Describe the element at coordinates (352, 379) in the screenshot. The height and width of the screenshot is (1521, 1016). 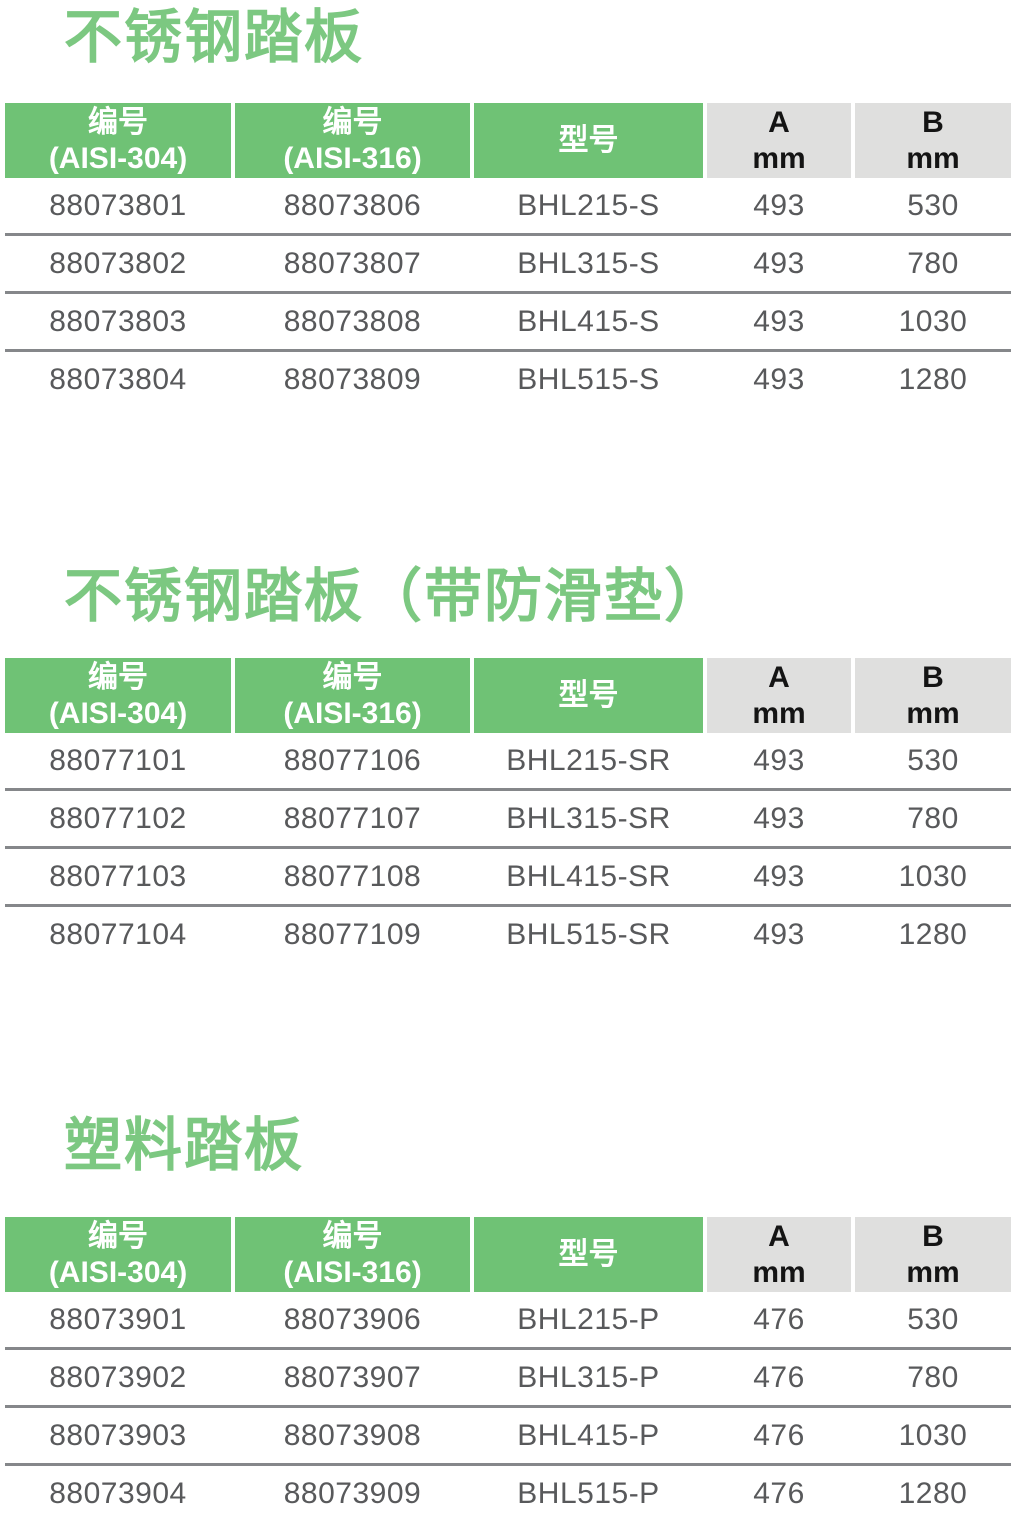
I see `cell-aisi316-number: 88073809` at that location.